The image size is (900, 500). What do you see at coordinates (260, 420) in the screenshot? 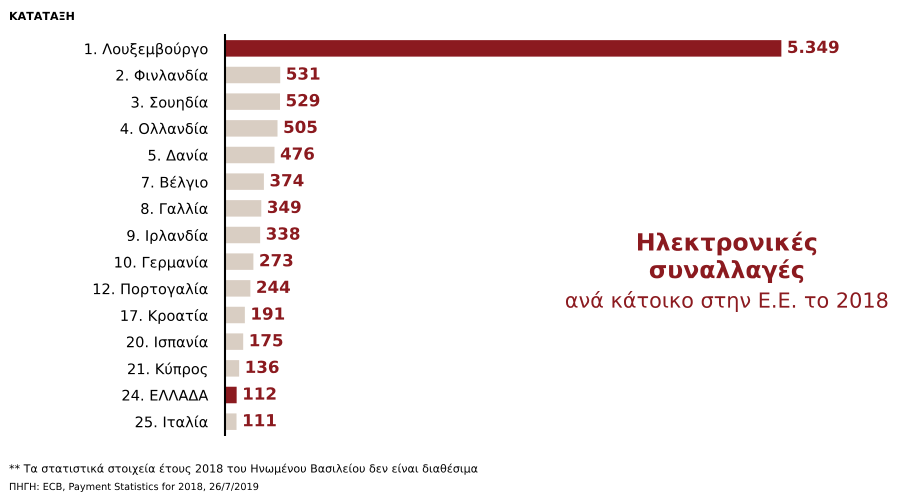
I see `data-label: 111` at bounding box center [260, 420].